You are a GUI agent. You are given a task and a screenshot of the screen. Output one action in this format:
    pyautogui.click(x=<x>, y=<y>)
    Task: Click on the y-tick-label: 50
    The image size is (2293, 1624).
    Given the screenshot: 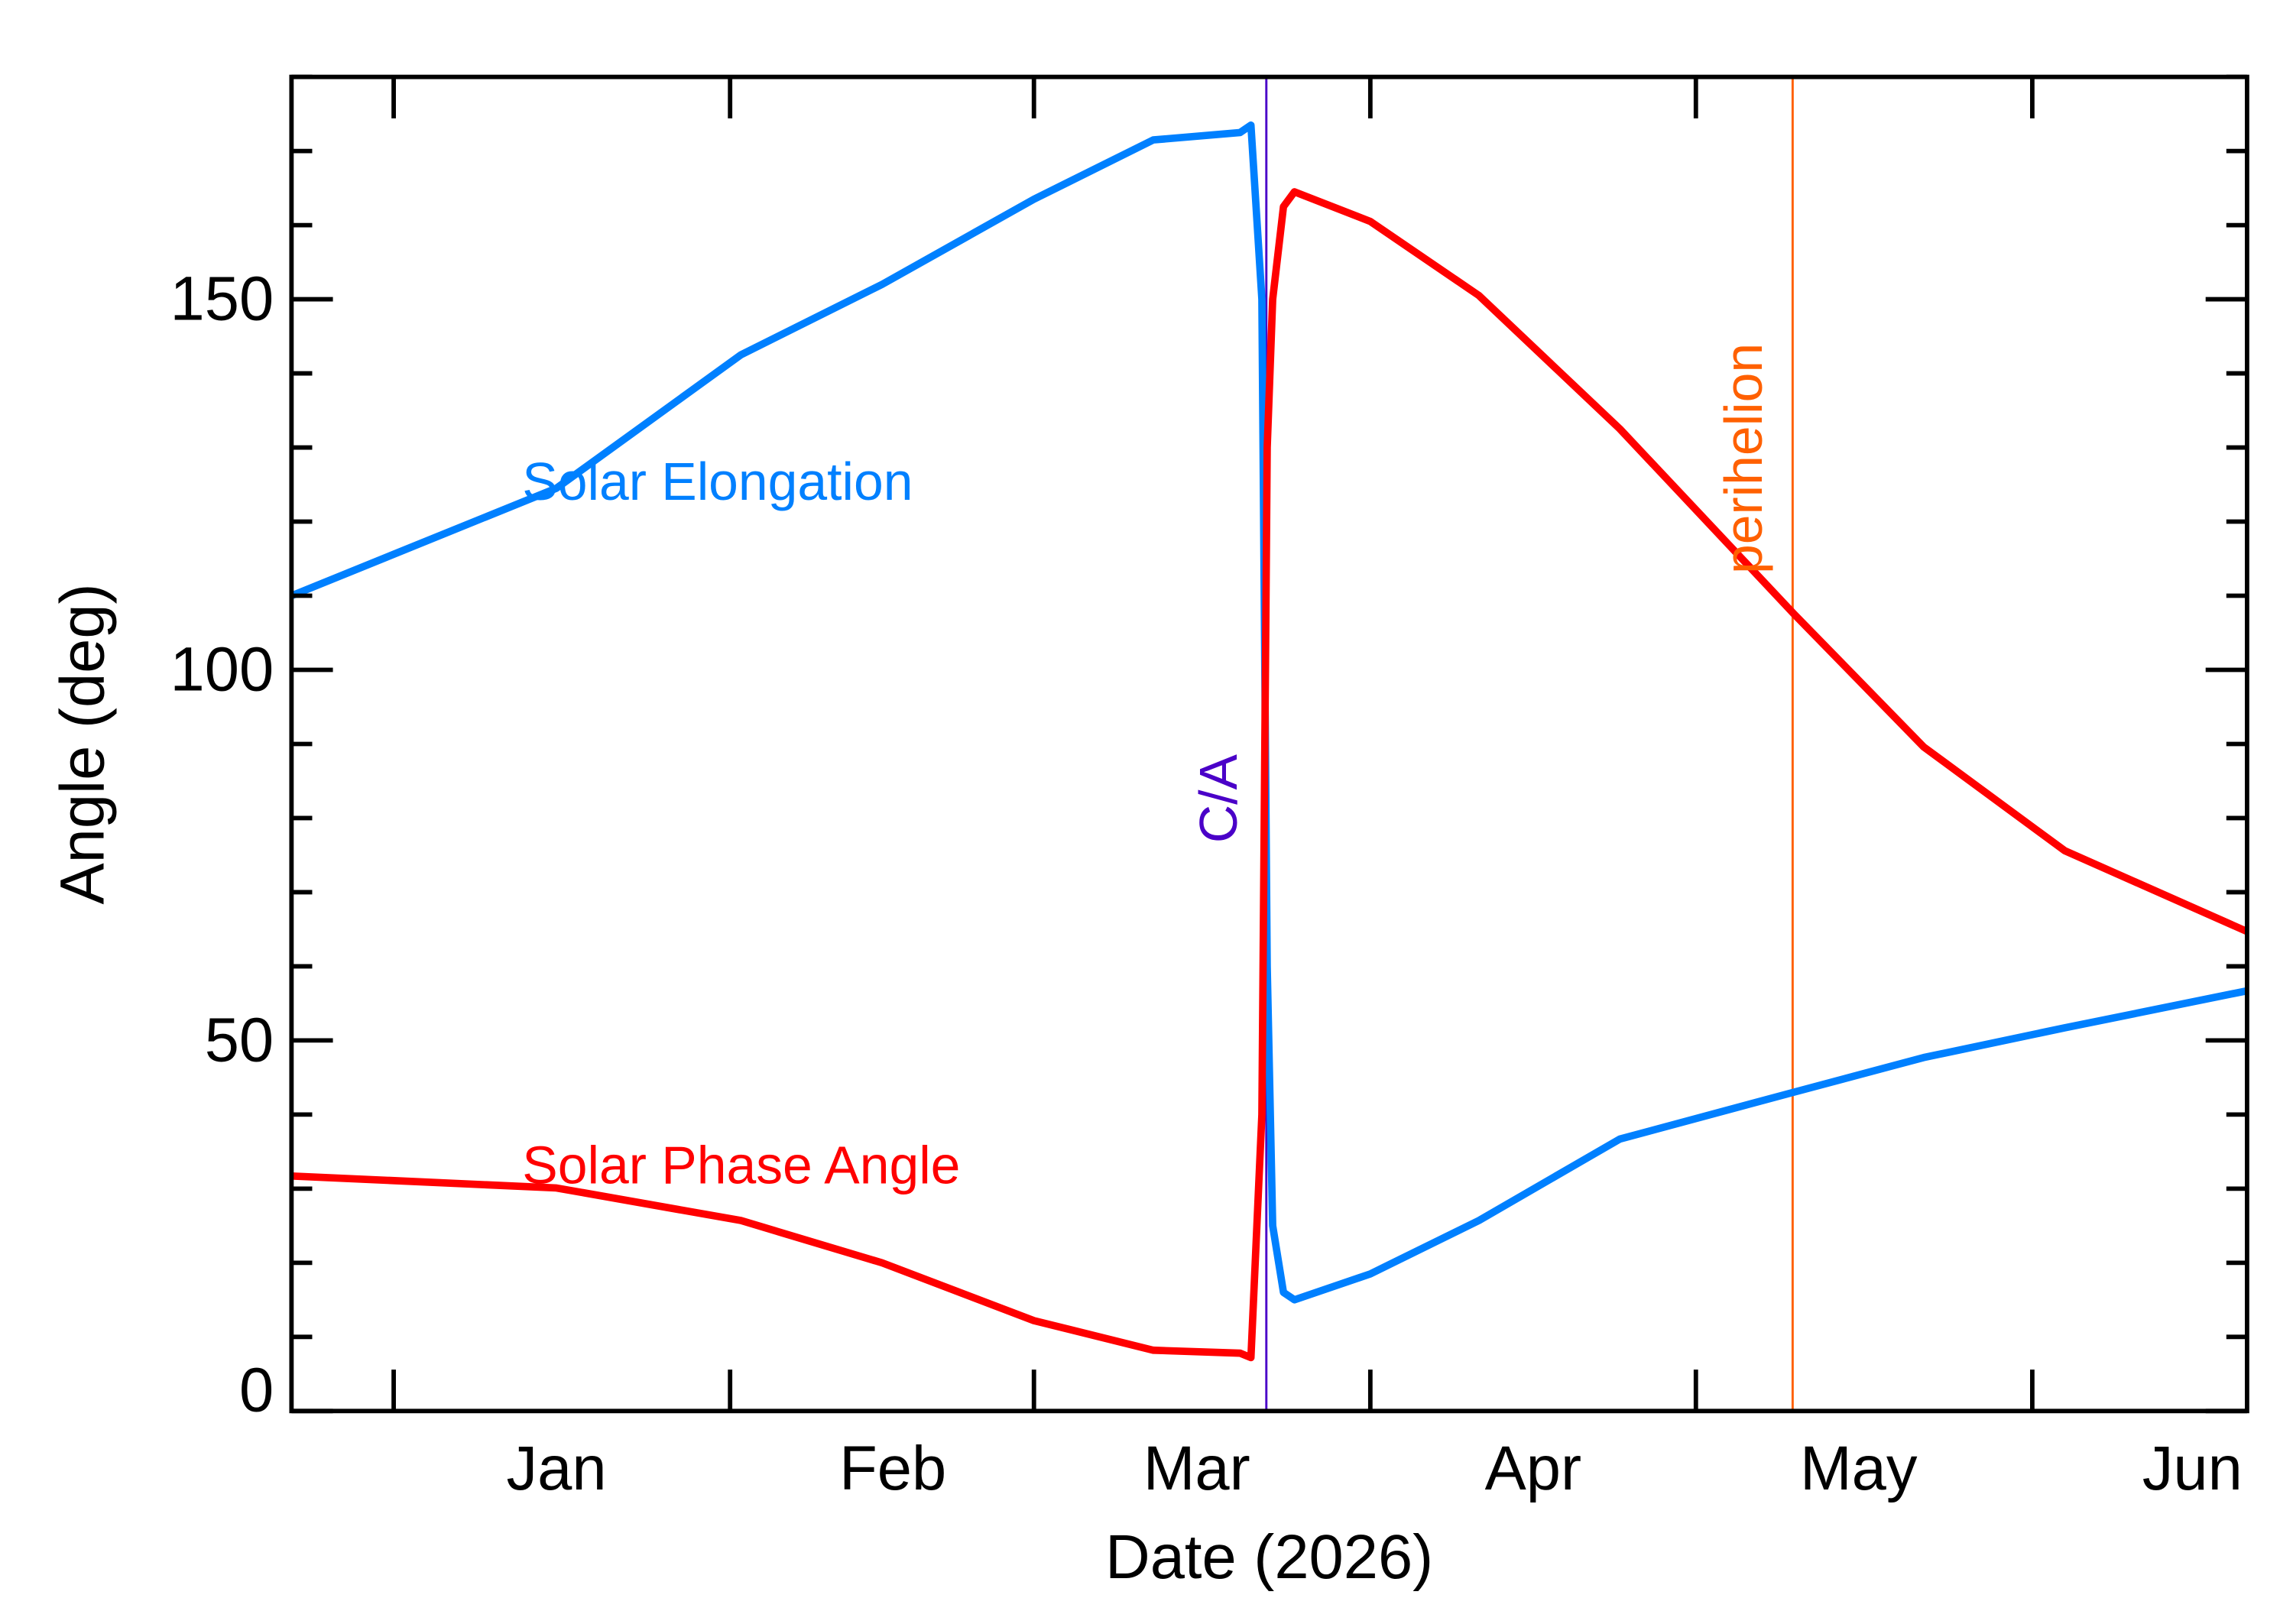 What is the action you would take?
    pyautogui.click(x=239, y=1040)
    